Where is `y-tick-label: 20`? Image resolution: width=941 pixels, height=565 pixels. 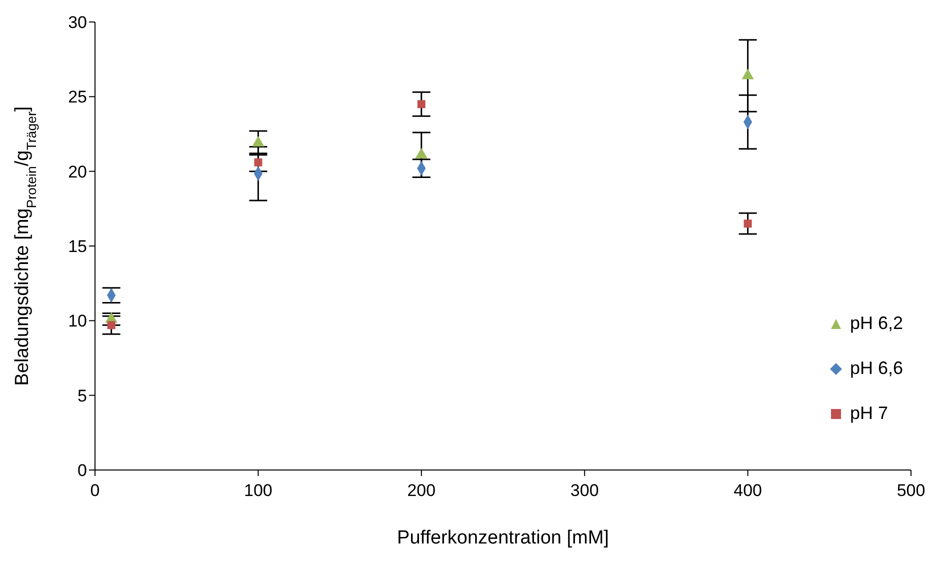 y-tick-label: 20 is located at coordinates (77, 172).